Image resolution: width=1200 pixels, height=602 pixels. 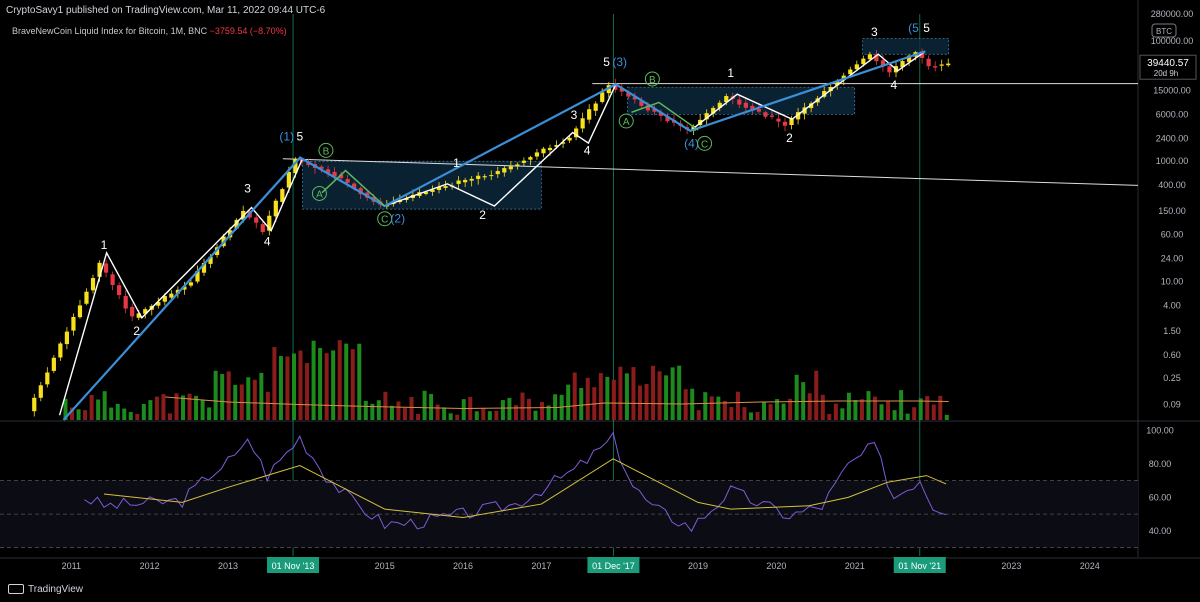 I want to click on rsi-tick-label: 80.00, so click(x=1160, y=464).